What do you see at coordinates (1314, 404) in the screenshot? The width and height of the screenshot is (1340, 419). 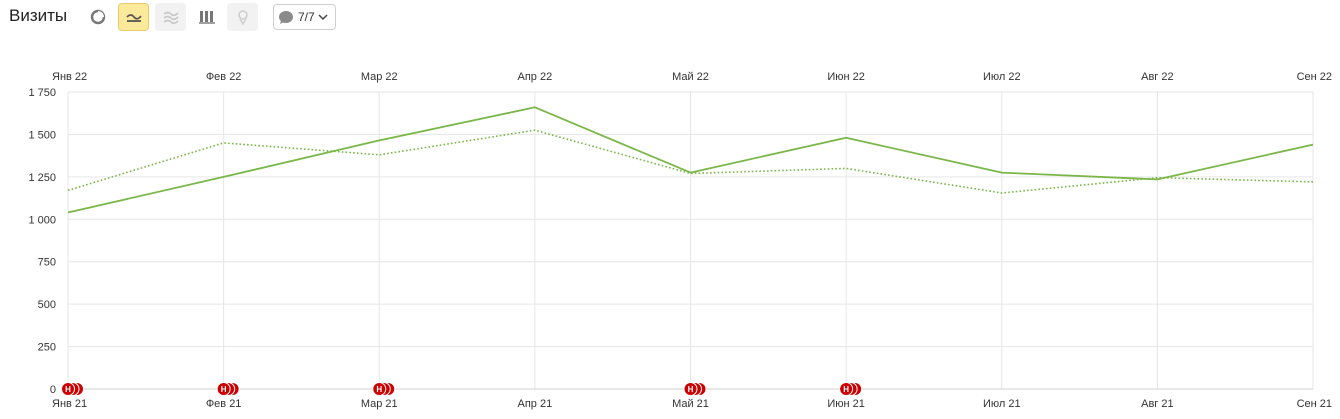 I see `x-bottom-tick-label: Сен 21` at bounding box center [1314, 404].